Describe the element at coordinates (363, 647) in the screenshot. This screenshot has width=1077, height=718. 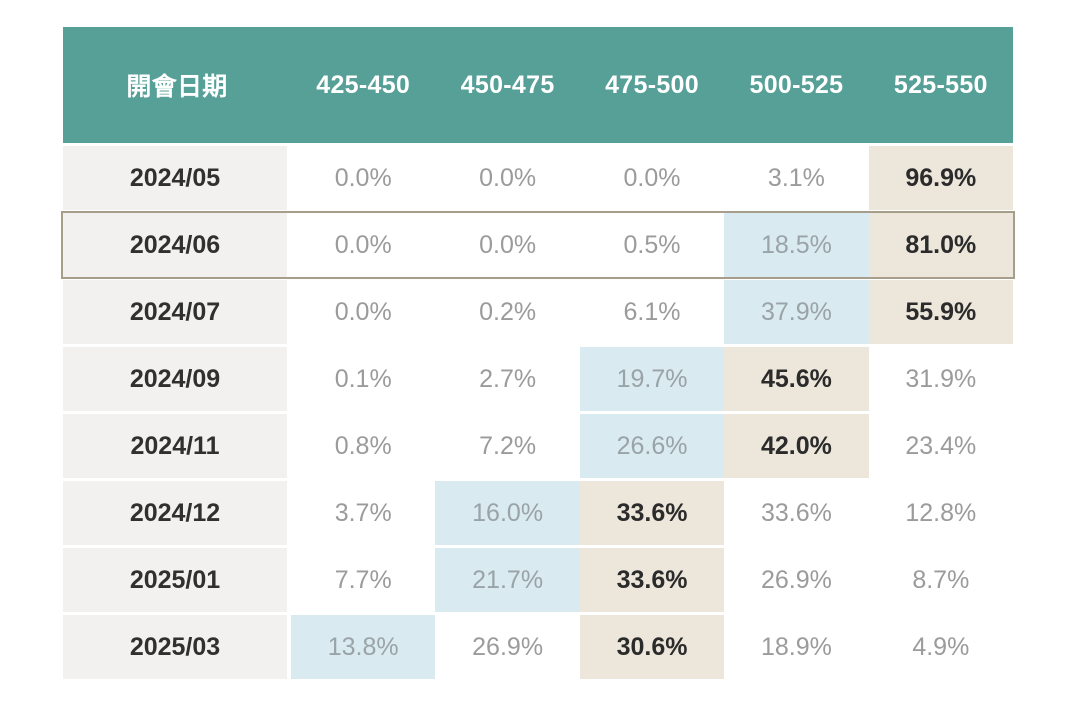
I see `probability-cell: 13.8%` at that location.